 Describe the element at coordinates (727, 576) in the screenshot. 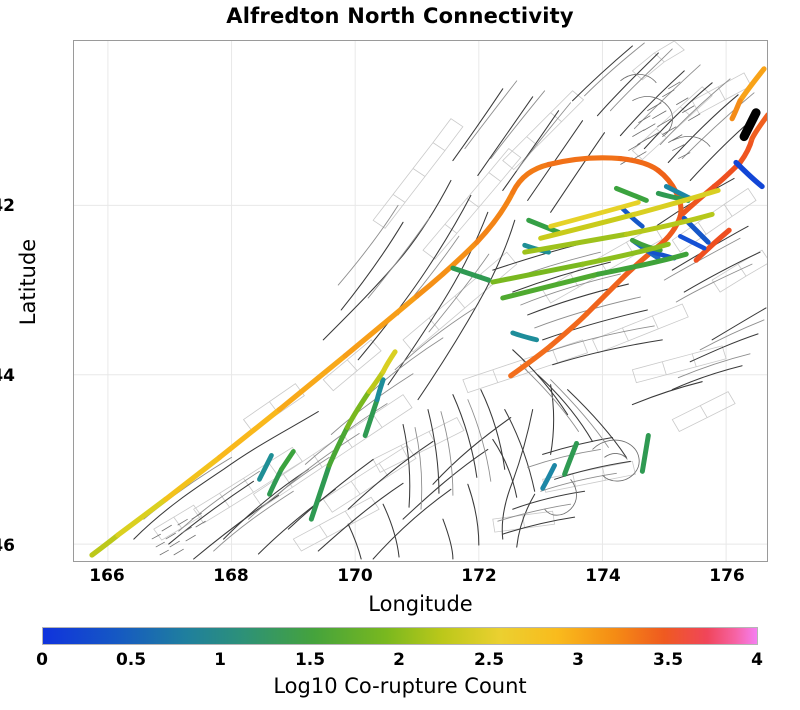

I see `xtick-label: 176` at that location.